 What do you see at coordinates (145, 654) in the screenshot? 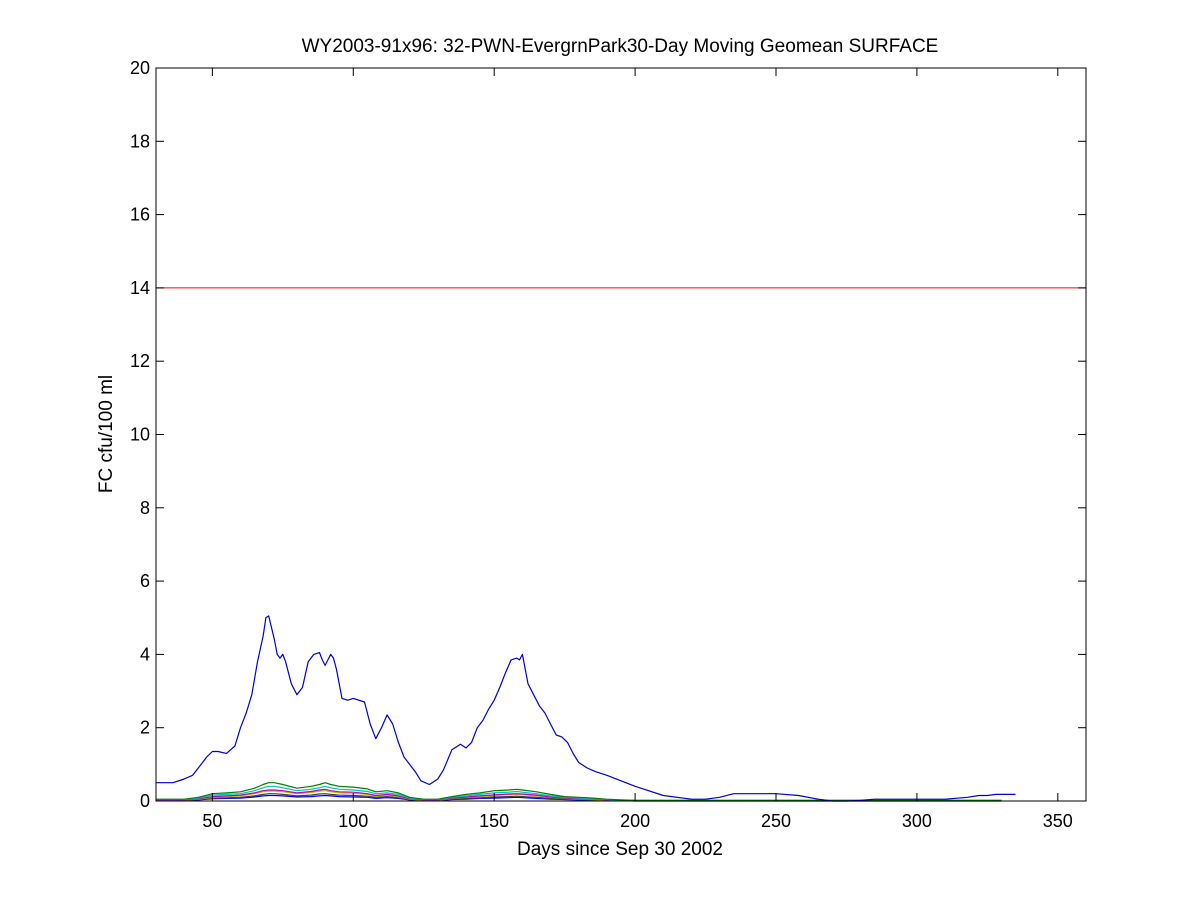
I see `y-tick-label: 4` at bounding box center [145, 654].